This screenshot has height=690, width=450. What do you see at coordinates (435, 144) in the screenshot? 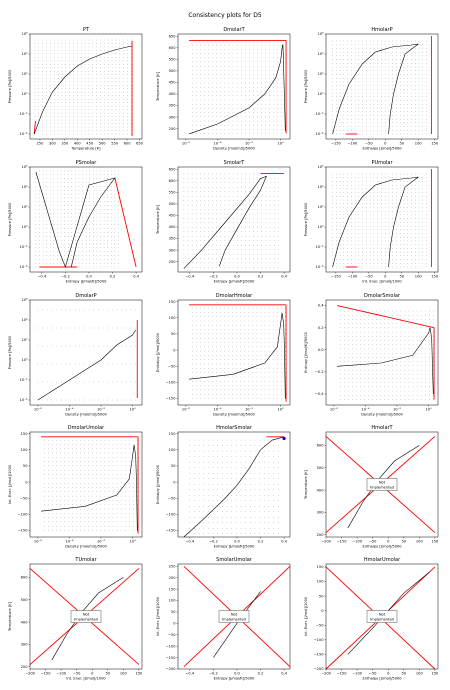
I see `x-tick-label: 150` at bounding box center [435, 144].